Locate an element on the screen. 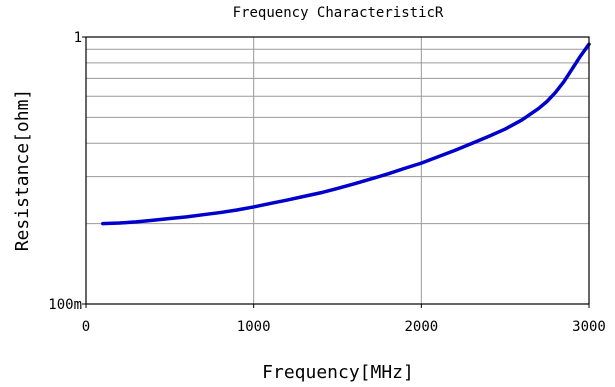  x-tick-label: 2000 is located at coordinates (421, 327).